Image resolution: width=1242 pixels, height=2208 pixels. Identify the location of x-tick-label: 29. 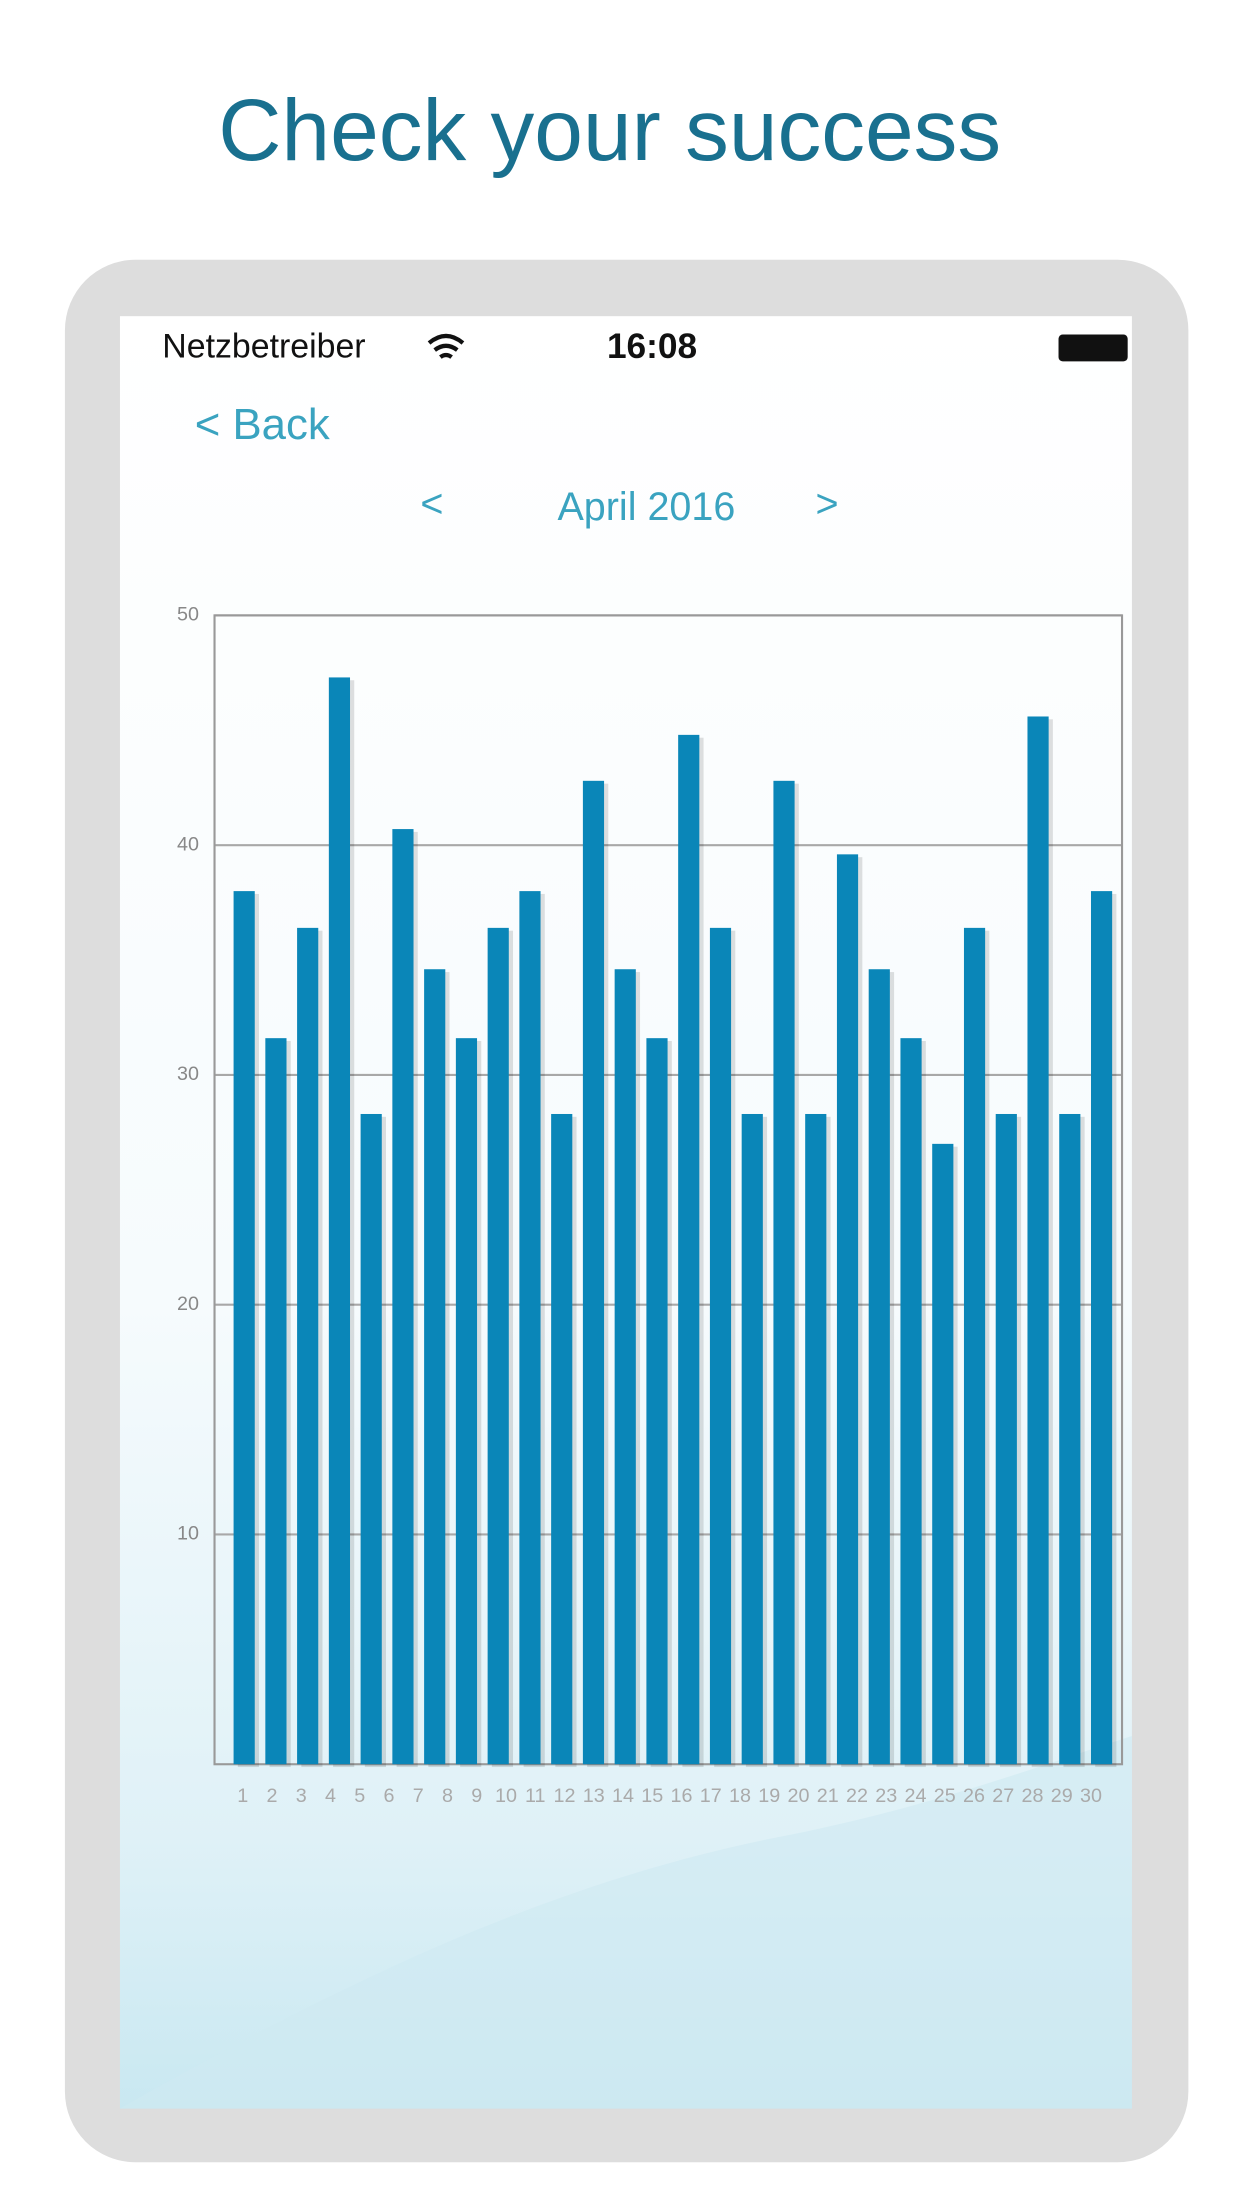
(1062, 1796).